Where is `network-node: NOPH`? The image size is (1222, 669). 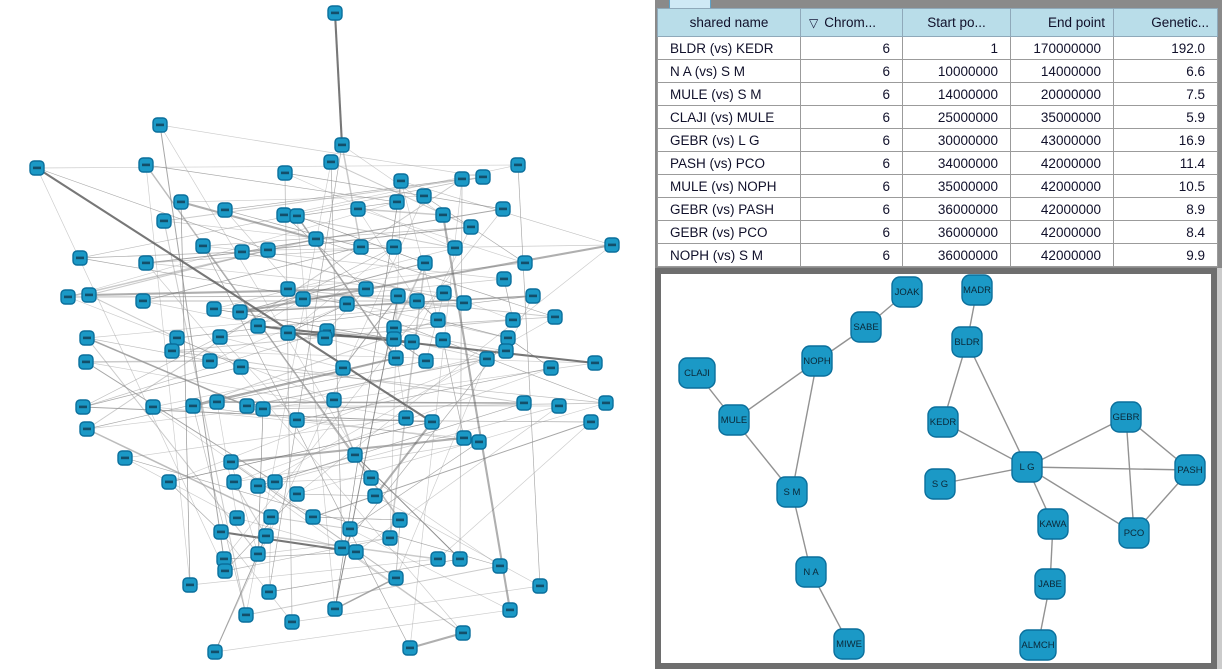 network-node: NOPH is located at coordinates (817, 361).